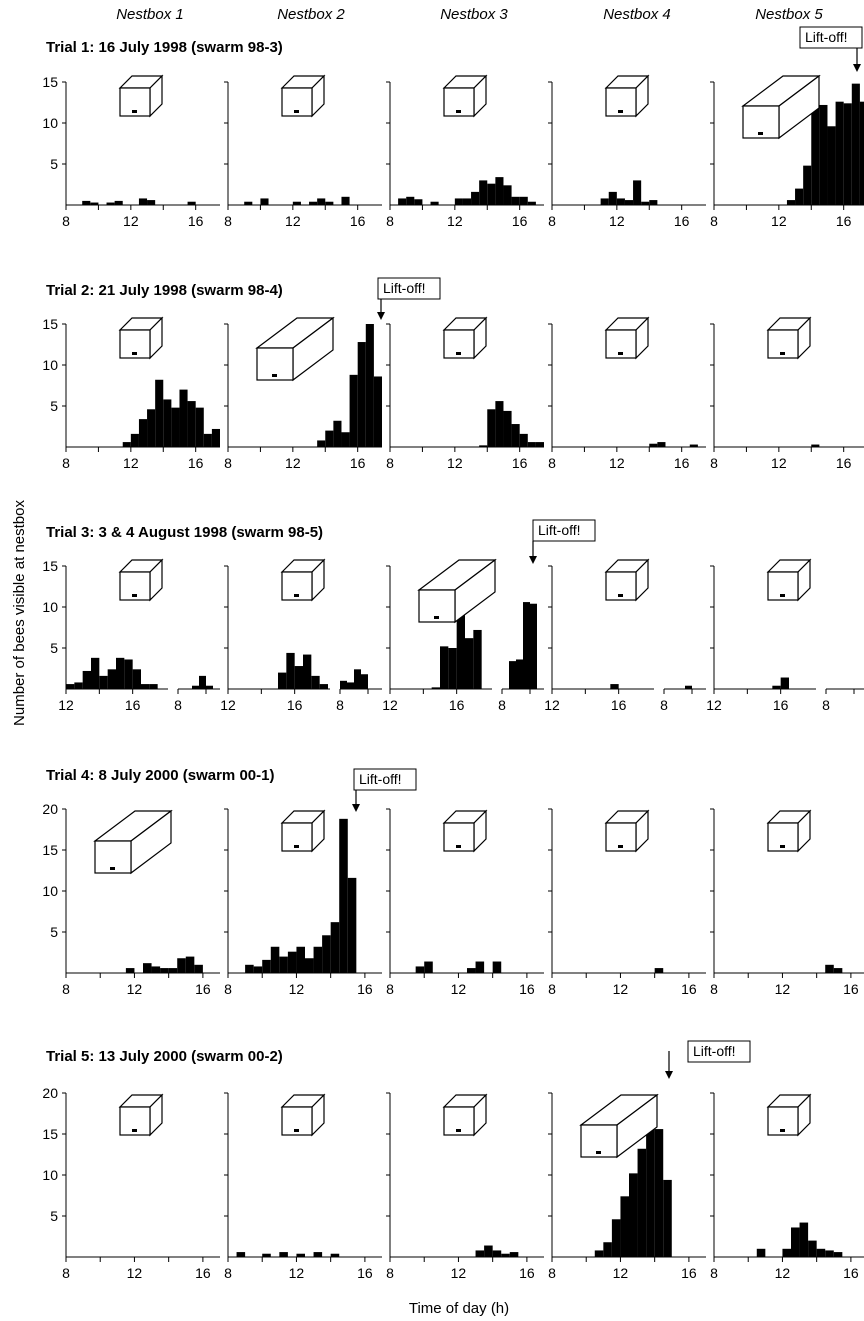 Image resolution: width=864 pixels, height=1321 pixels. What do you see at coordinates (54, 932) in the screenshot?
I see `trial-4-y-tick-label: 5` at bounding box center [54, 932].